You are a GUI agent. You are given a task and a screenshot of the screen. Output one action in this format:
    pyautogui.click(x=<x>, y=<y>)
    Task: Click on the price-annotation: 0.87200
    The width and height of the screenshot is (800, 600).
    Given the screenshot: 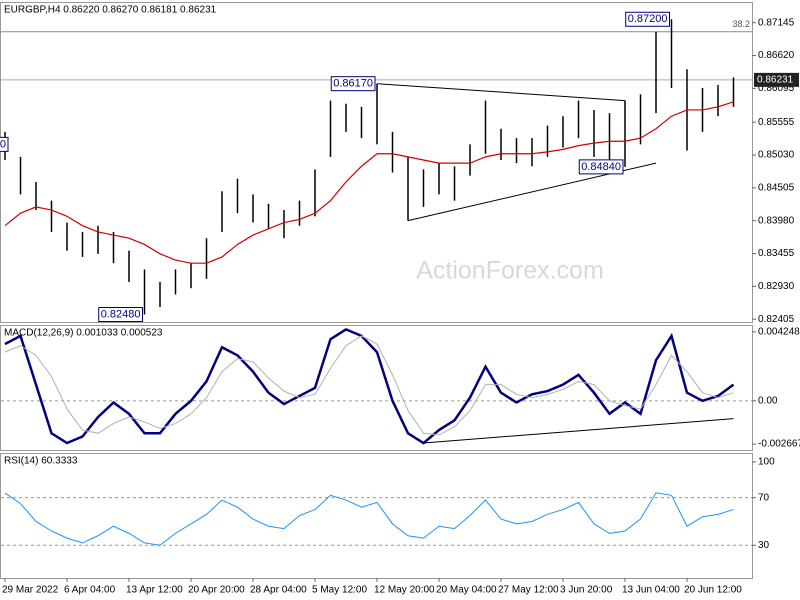 What is the action you would take?
    pyautogui.click(x=648, y=19)
    